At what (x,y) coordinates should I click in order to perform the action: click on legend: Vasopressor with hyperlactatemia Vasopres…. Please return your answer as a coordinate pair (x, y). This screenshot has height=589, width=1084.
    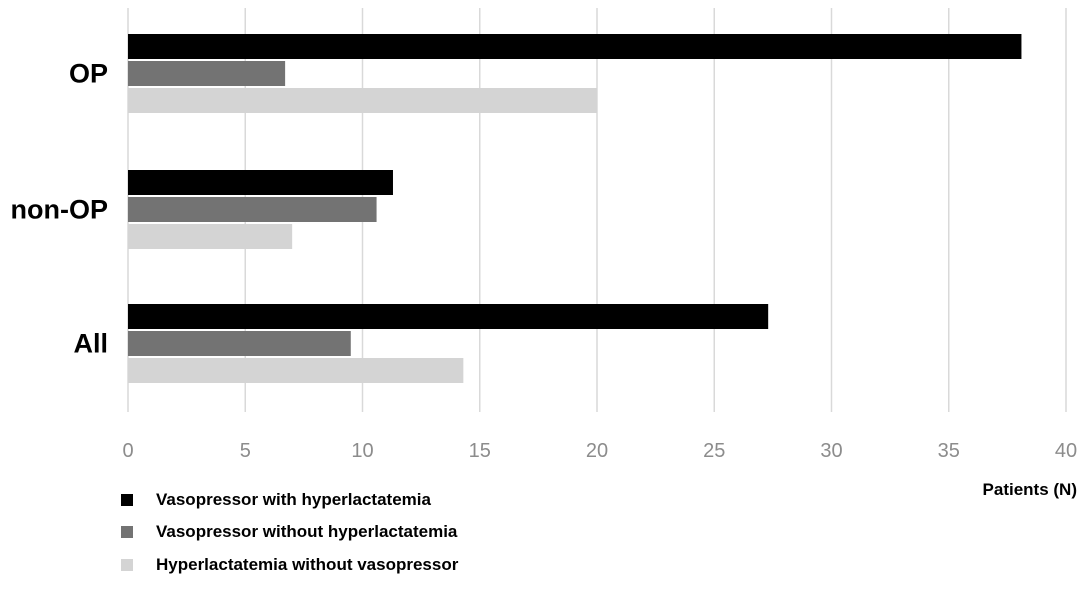
    Looking at the image, I should click on (290, 532).